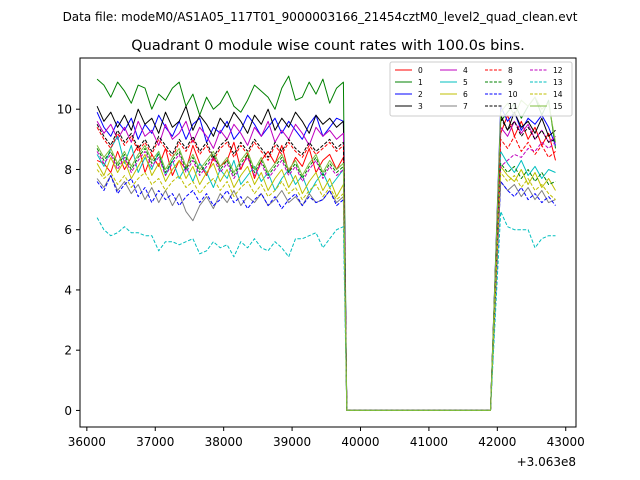  I want to click on legend-label-0: 0, so click(420, 70).